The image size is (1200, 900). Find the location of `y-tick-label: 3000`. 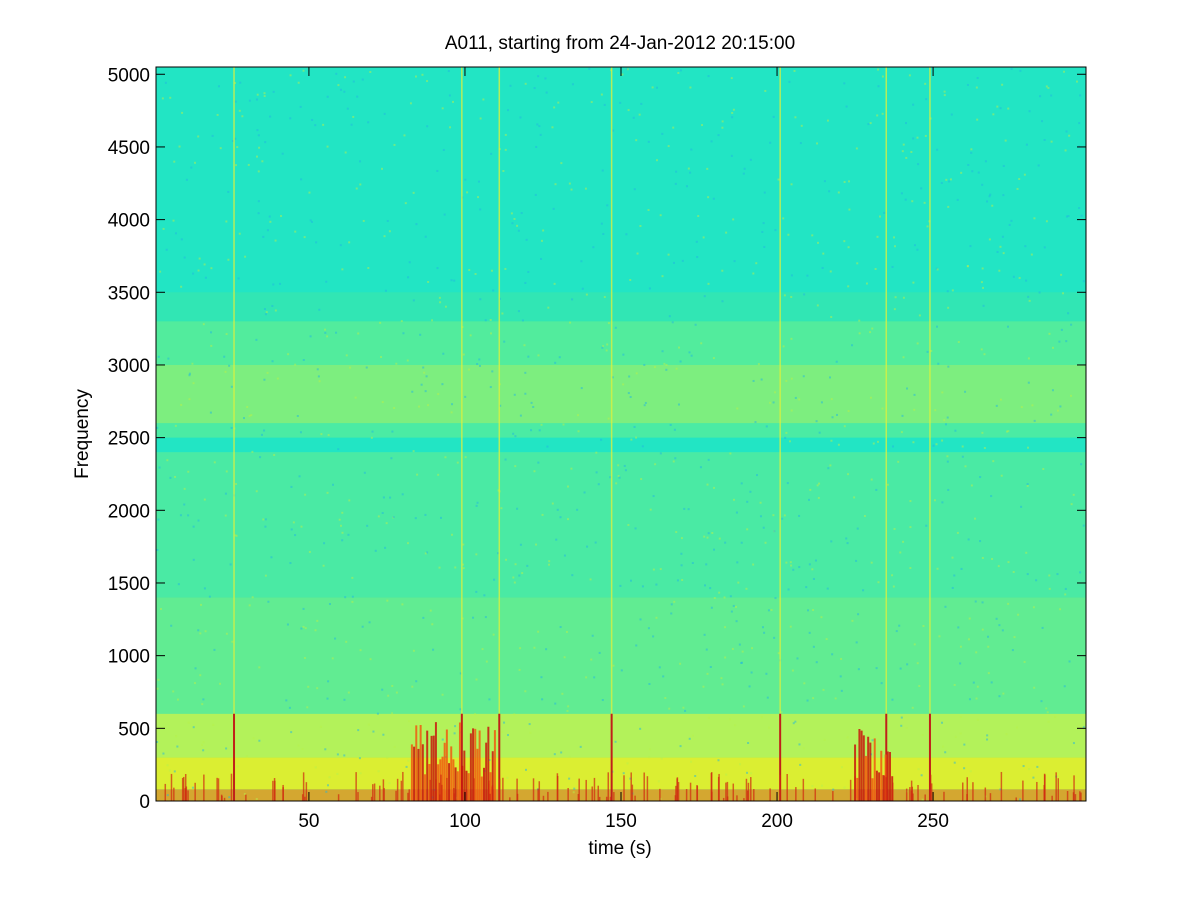

y-tick-label: 3000 is located at coordinates (129, 366).